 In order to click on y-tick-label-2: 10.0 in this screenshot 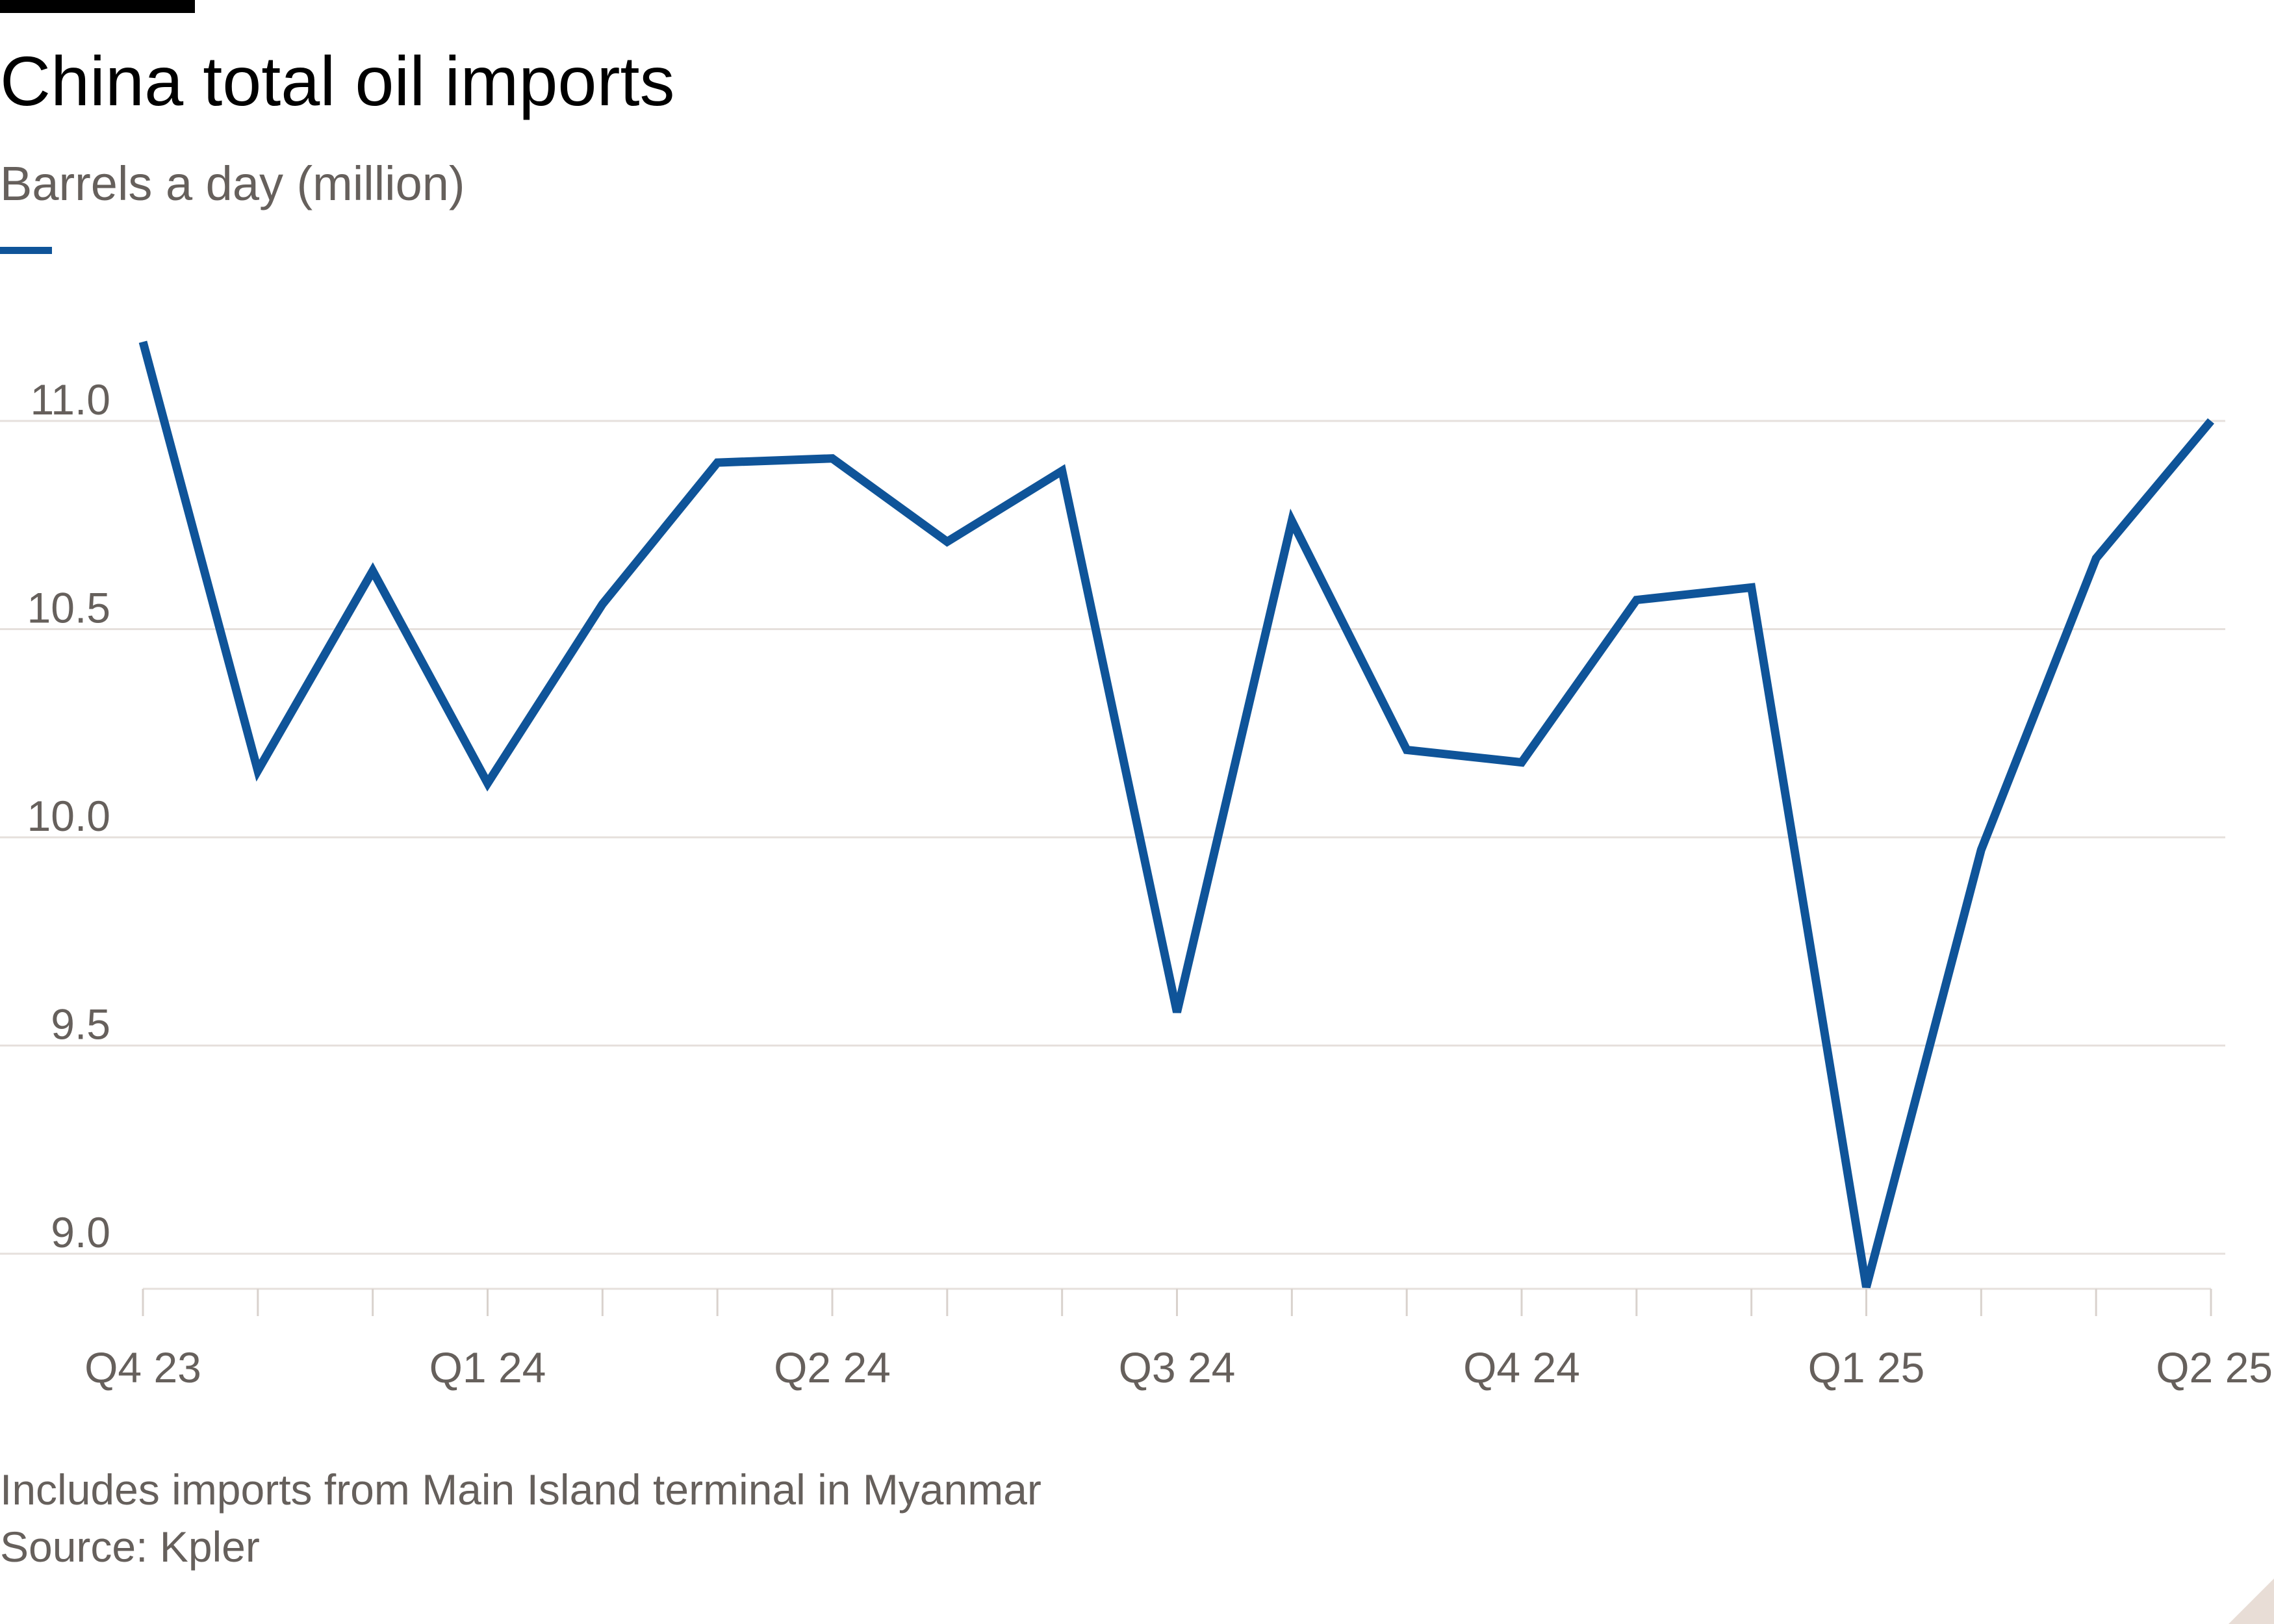, I will do `click(68, 816)`.